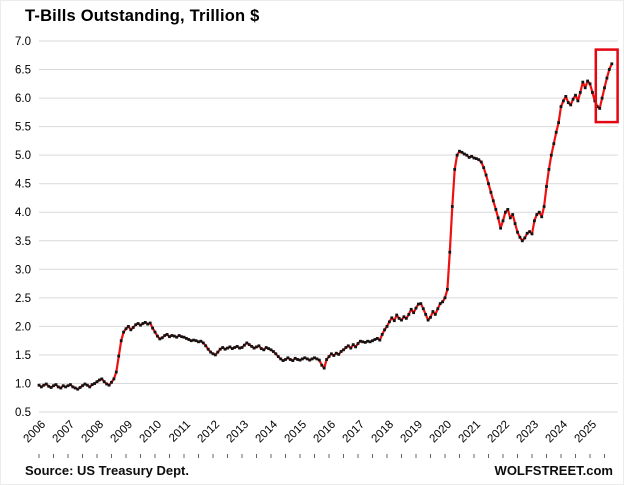 This screenshot has height=485, width=624. I want to click on brand-label: WOLFSTREET.com, so click(553, 470).